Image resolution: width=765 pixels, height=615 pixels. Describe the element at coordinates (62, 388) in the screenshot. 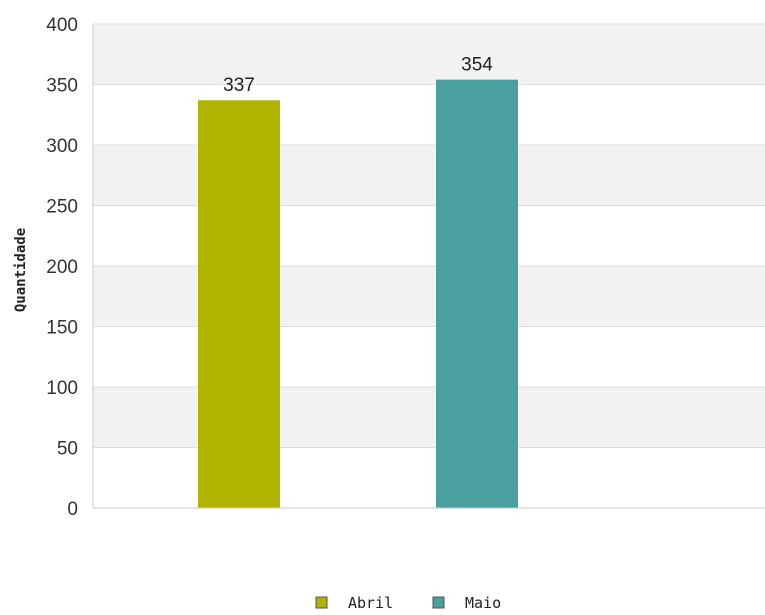

I see `y-tick-label: 100` at that location.